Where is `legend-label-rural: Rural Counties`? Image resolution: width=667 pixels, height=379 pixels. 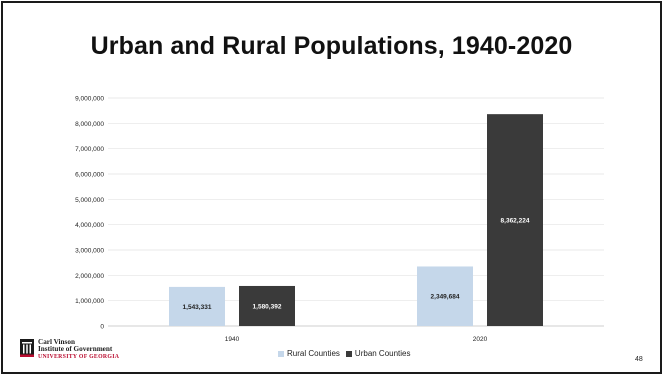 legend-label-rural: Rural Counties is located at coordinates (313, 353).